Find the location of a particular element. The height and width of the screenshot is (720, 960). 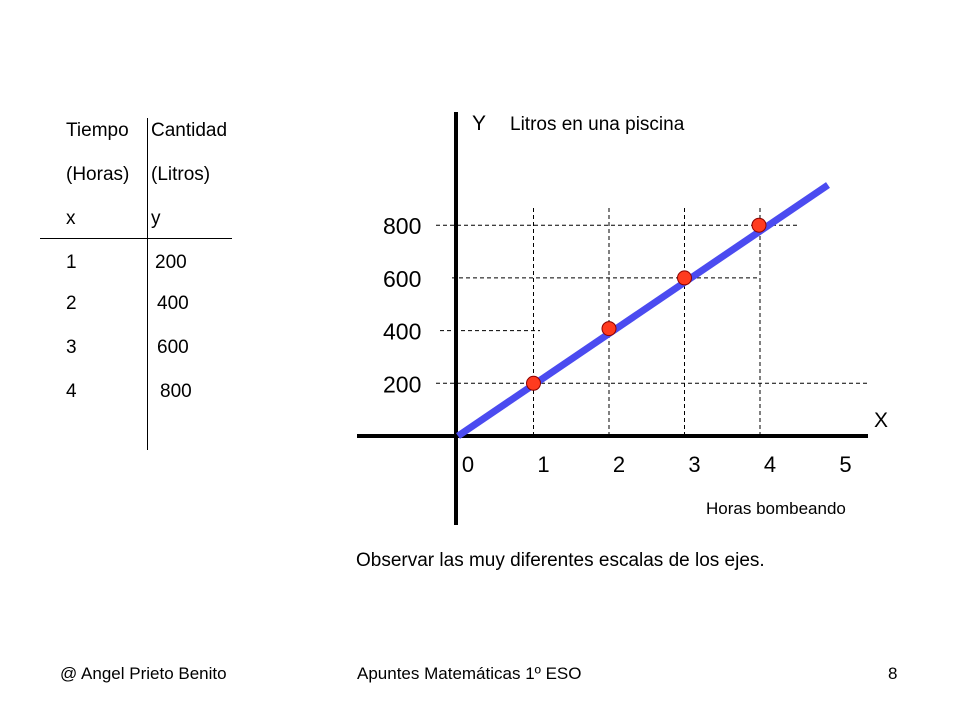

x-axis-label: Horas bombeando is located at coordinates (776, 508).